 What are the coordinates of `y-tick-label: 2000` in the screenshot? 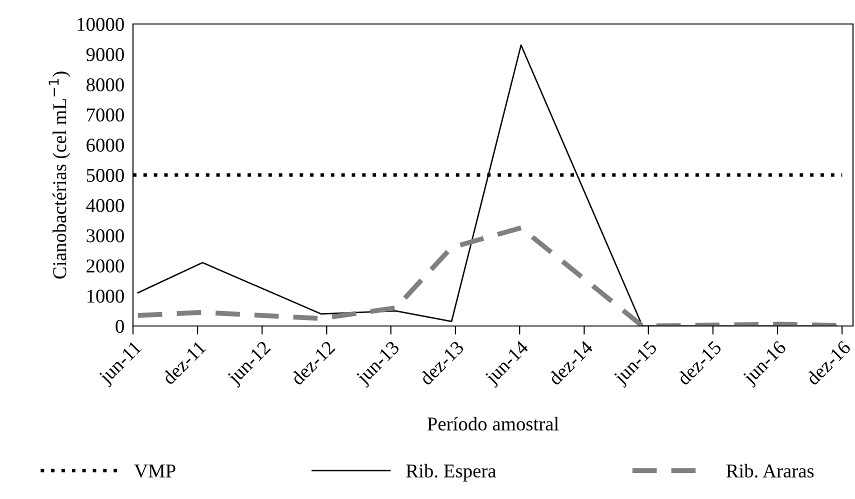 It's located at (105, 266).